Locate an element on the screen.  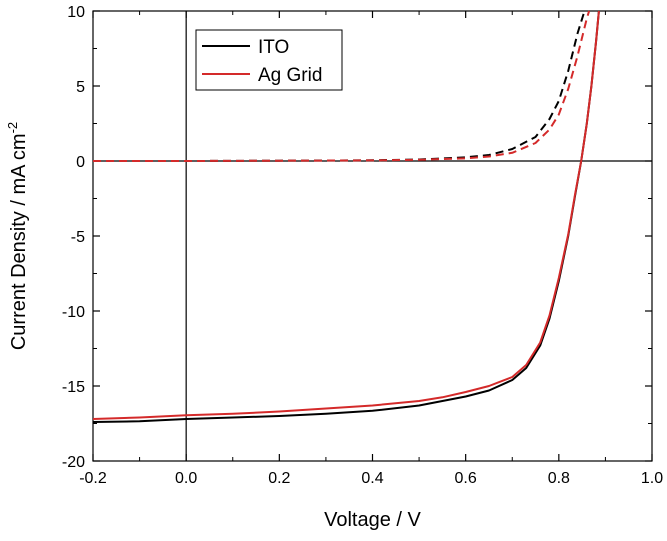
y-tick-label: -20 is located at coordinates (73, 462).